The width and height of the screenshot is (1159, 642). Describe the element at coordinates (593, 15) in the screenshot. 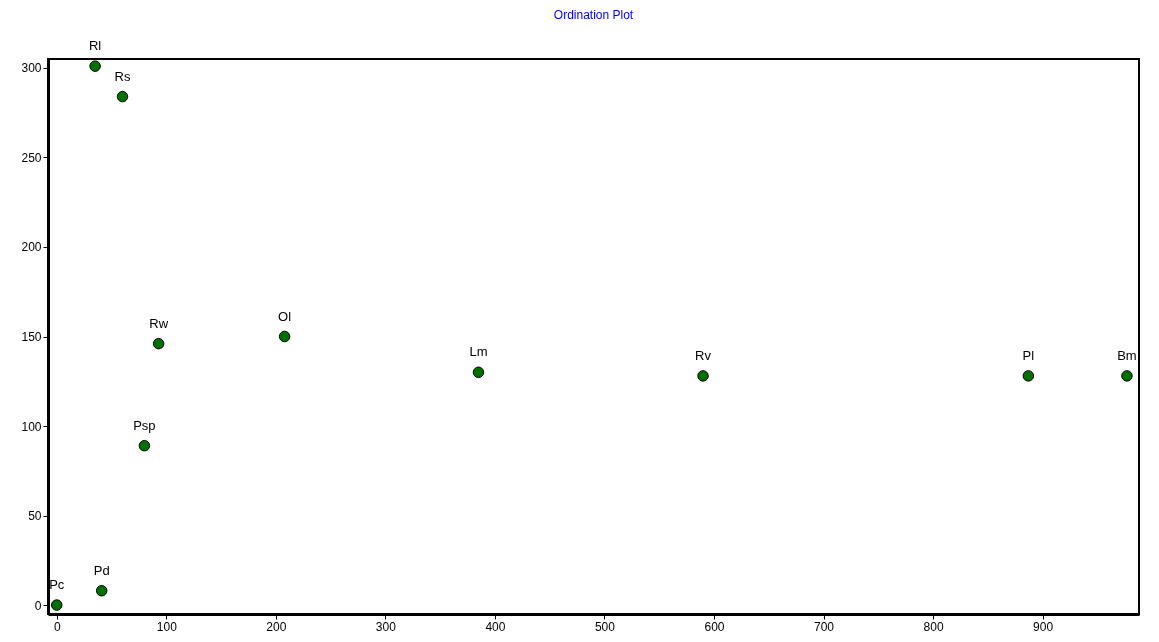

I see `chart-title: Ordination Plot` at that location.